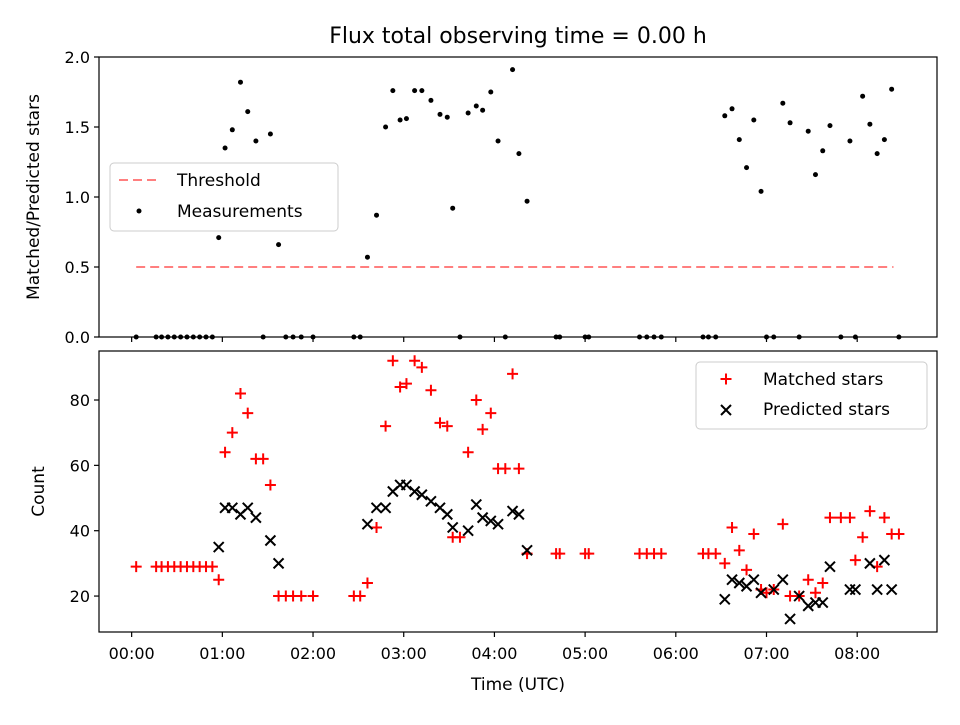 This screenshot has height=725, width=960. I want to click on y-axis-label: Count, so click(39, 491).